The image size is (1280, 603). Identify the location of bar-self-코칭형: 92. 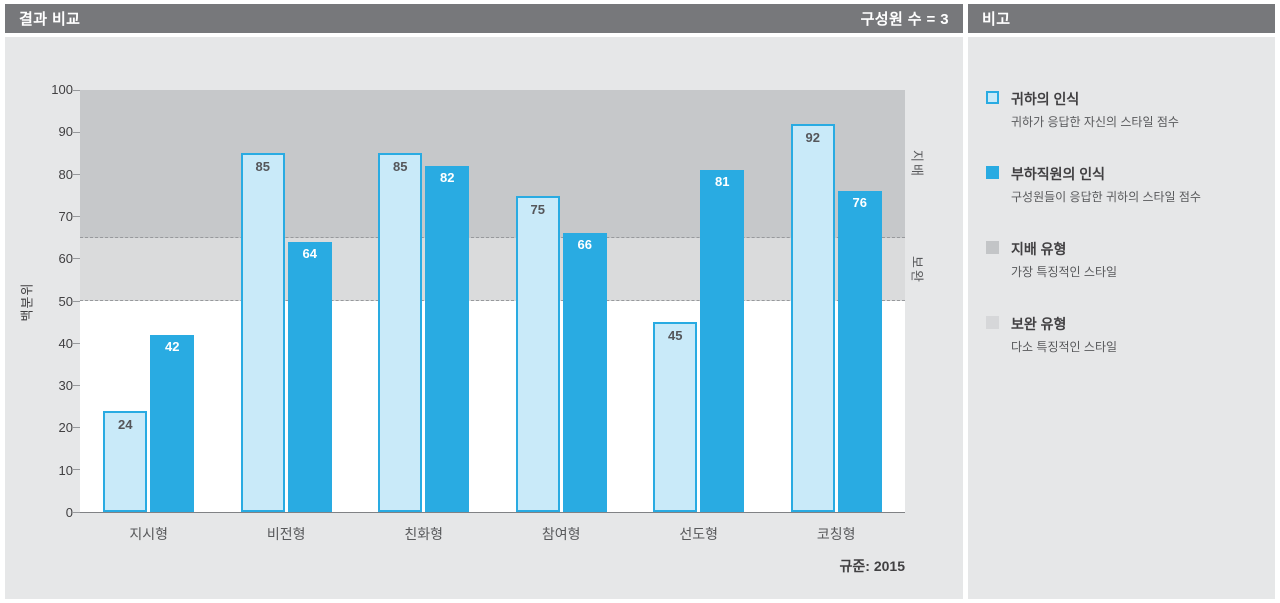
(812, 317).